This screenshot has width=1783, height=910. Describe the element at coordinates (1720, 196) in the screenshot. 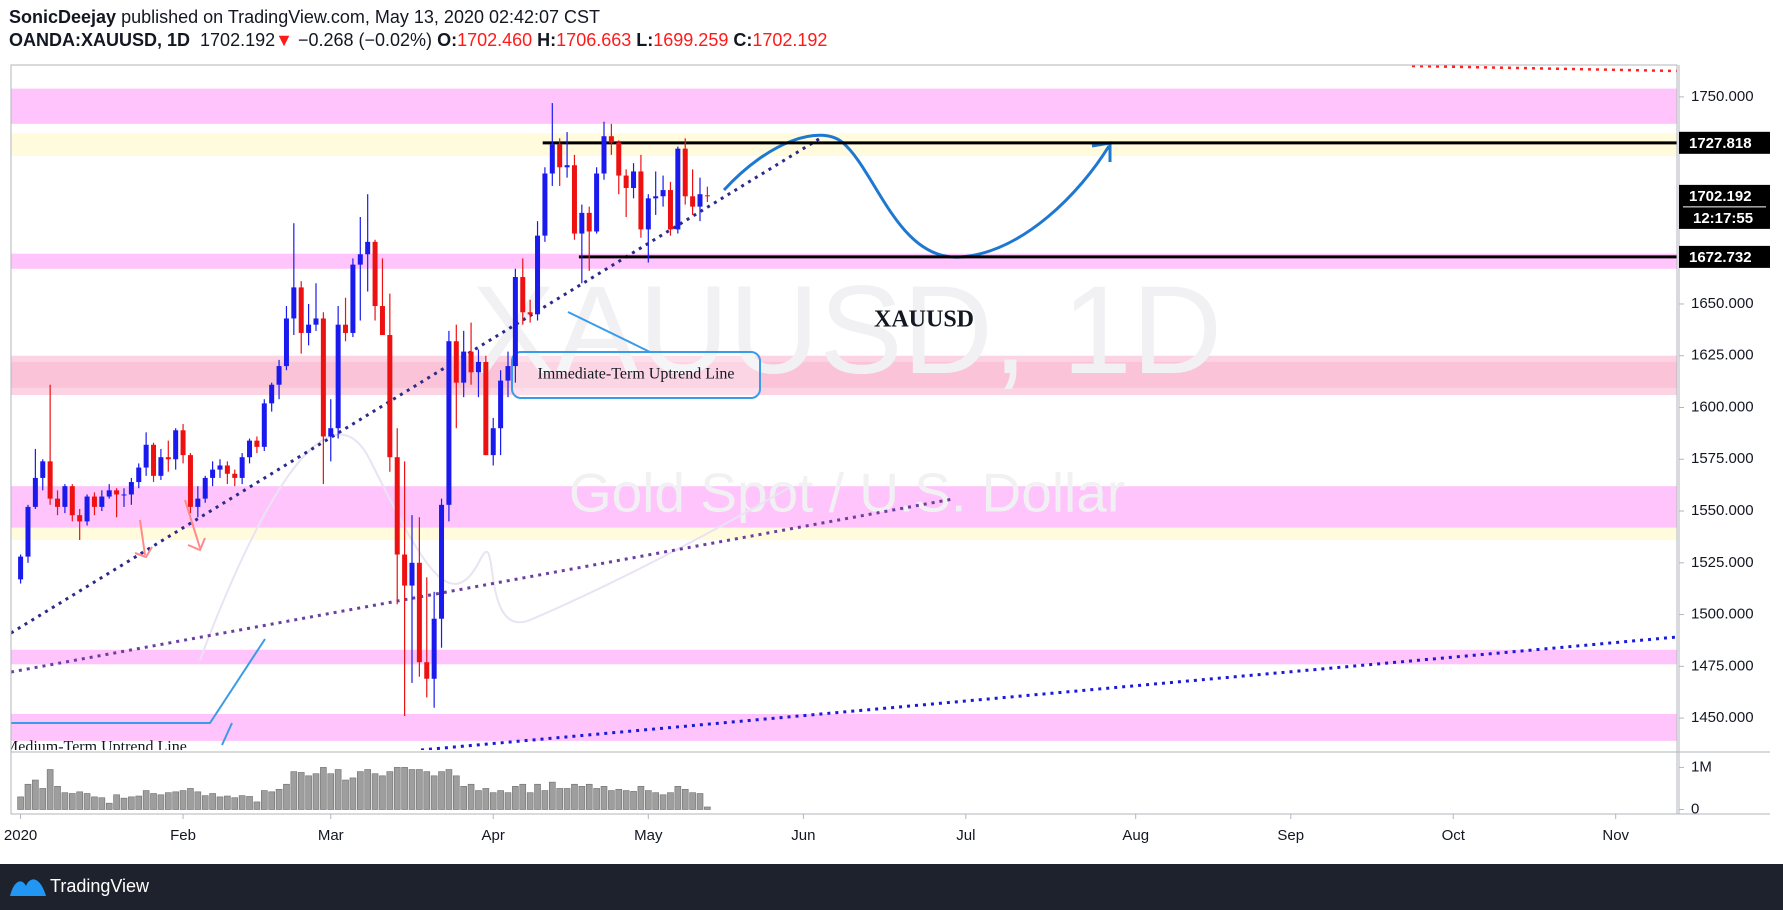

I see `last-price-label: 1702.192` at that location.